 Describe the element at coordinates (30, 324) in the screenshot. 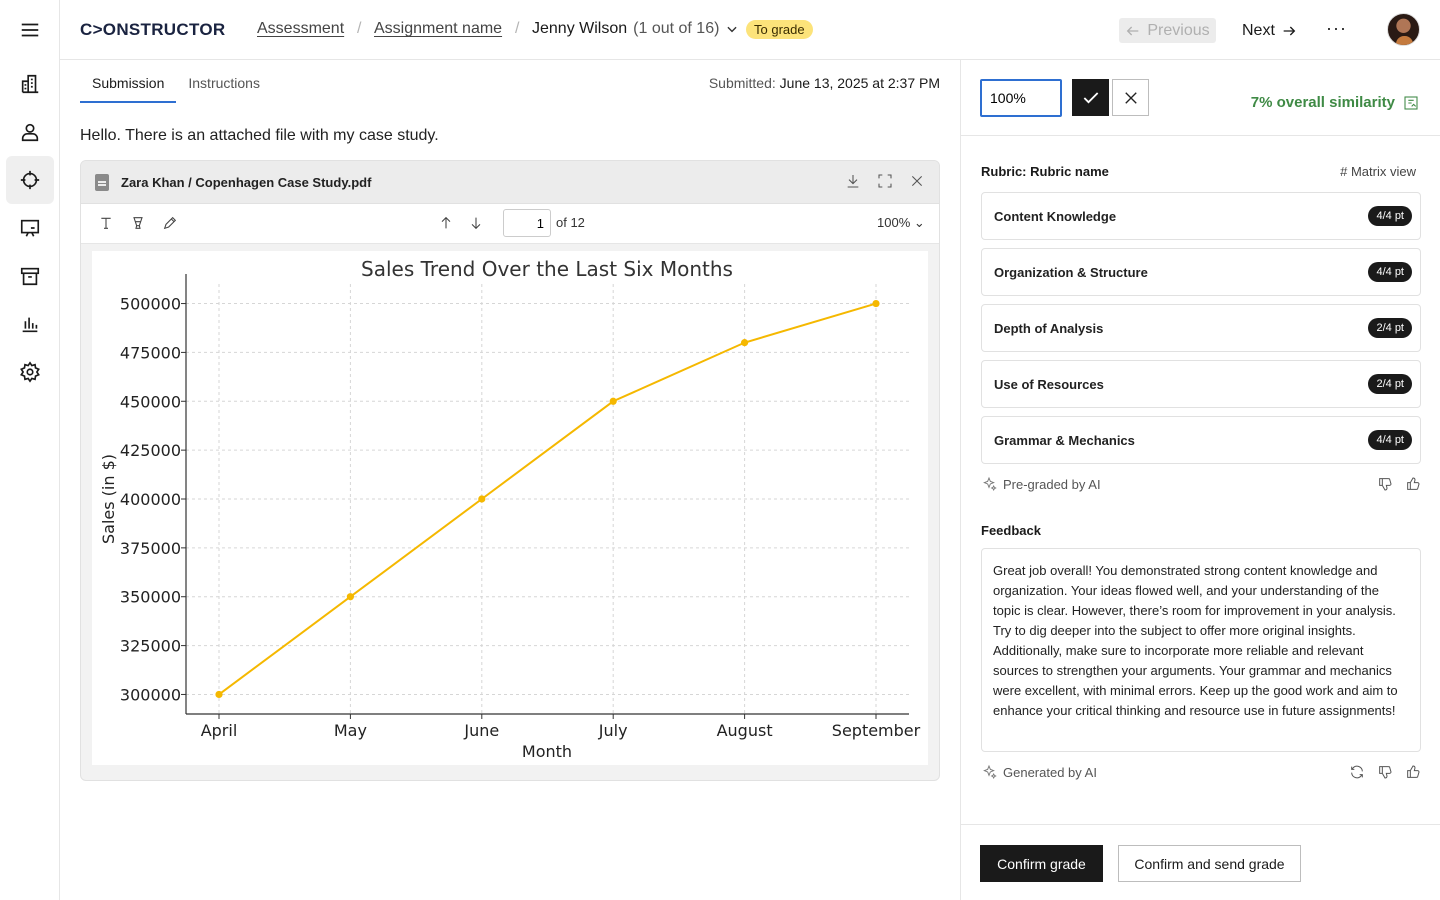

I see `bar-chart-icon` at that location.